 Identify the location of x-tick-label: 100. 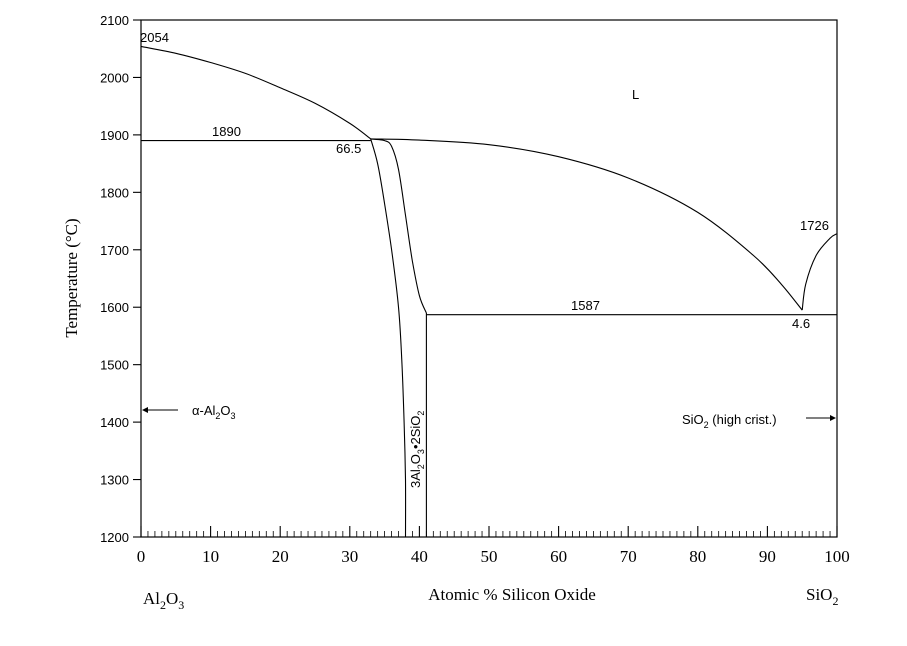
(837, 556).